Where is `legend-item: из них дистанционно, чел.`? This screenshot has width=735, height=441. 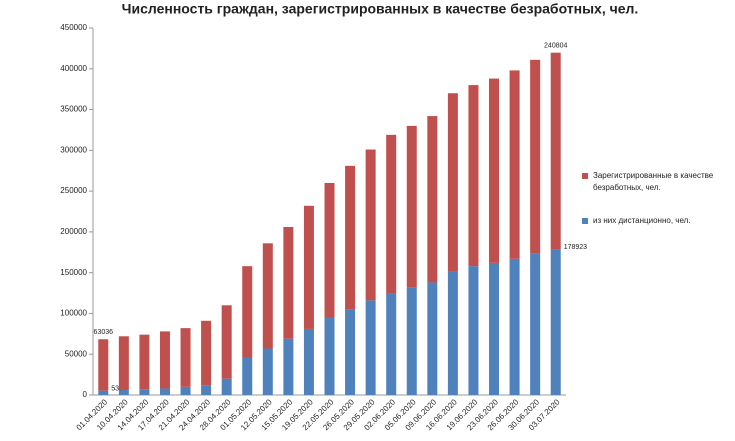
legend-item: из них дистанционно, чел. is located at coordinates (652, 221).